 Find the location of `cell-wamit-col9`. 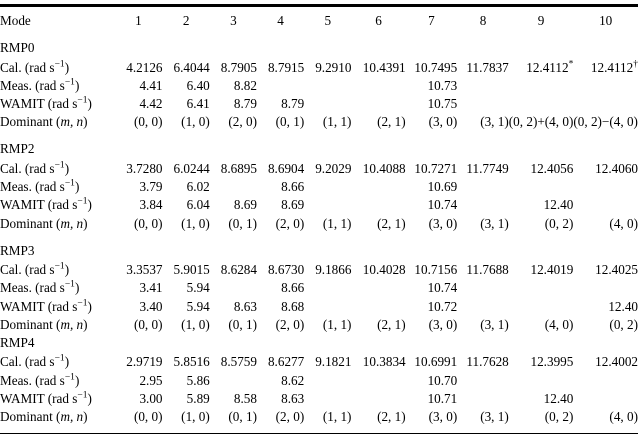

cell-wamit-col9 is located at coordinates (541, 106).